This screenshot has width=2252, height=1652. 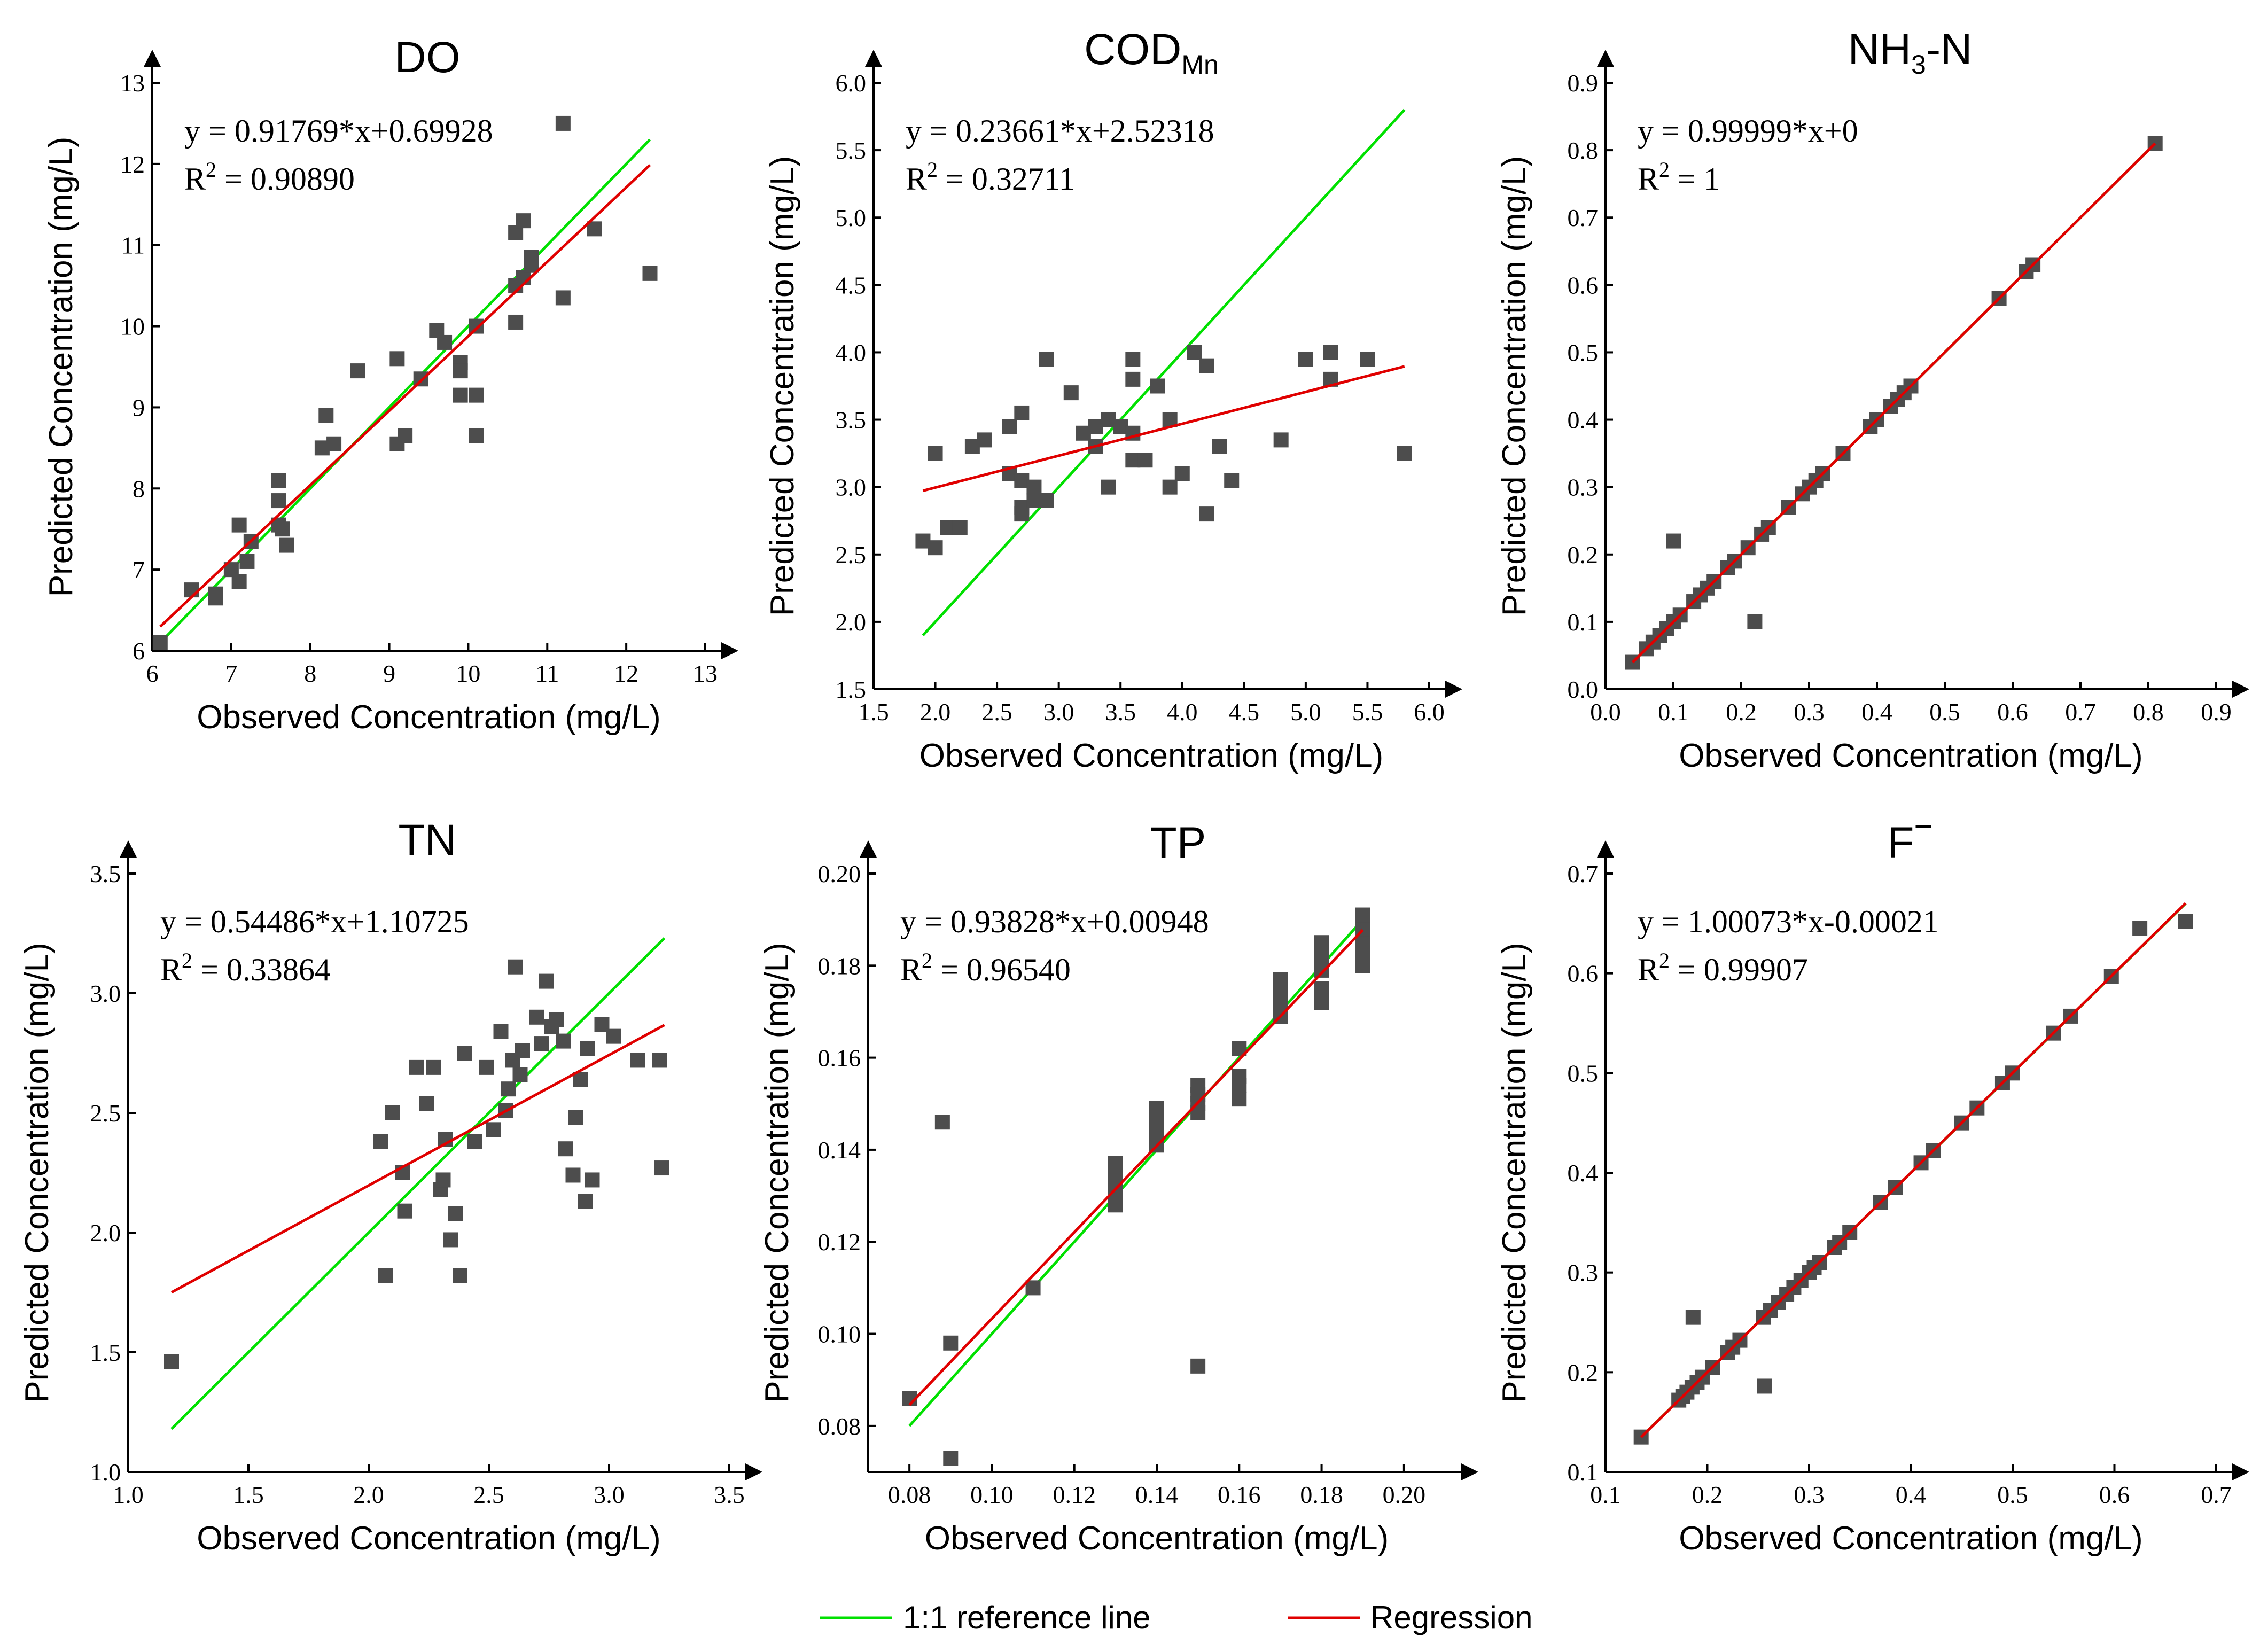 What do you see at coordinates (1583, 83) in the screenshot?
I see `y-tick-label: 0.9` at bounding box center [1583, 83].